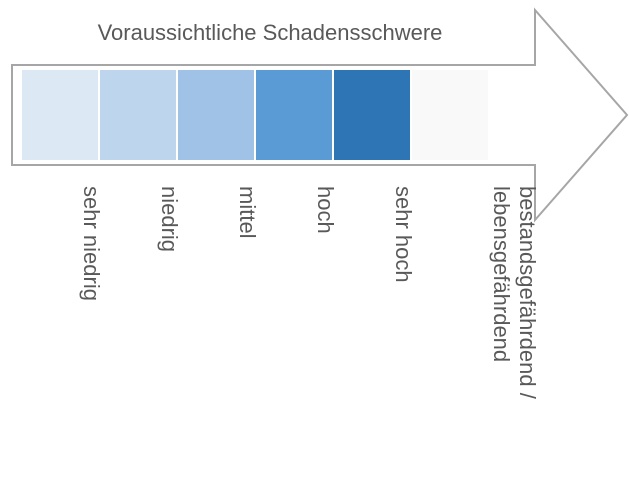  I want to click on level-label: mittel, so click(247, 212).